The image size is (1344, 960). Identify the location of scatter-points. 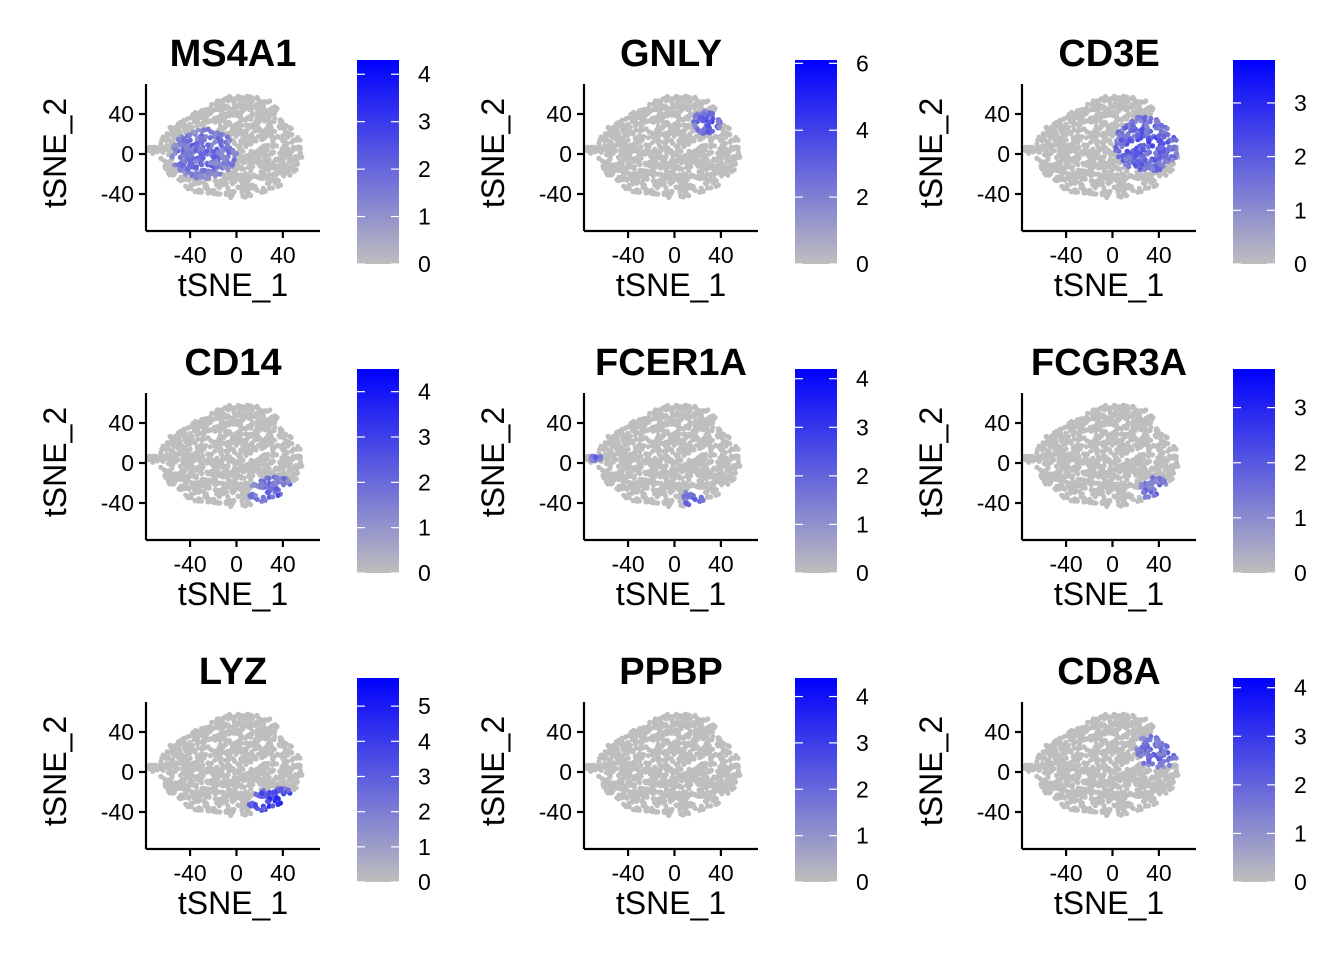
(225, 146).